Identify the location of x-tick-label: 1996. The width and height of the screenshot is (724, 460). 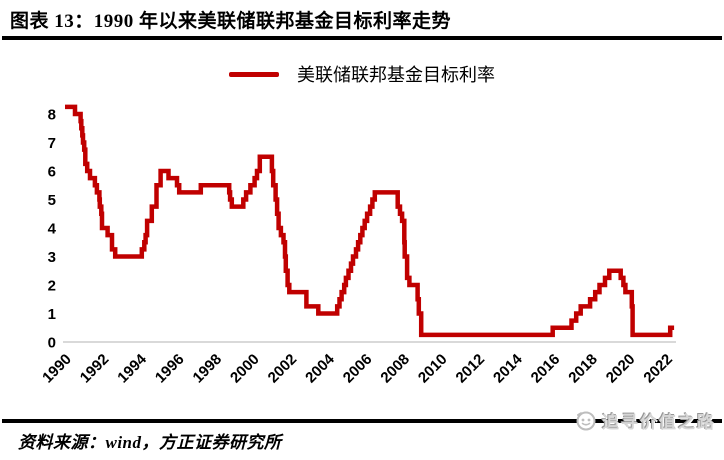
(170, 369).